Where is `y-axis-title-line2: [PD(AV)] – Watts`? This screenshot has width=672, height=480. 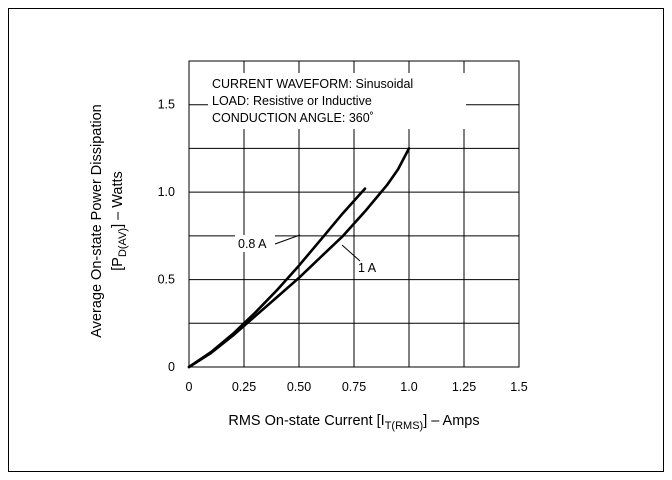
y-axis-title-line2: [PD(AV)] – Watts is located at coordinates (119, 221).